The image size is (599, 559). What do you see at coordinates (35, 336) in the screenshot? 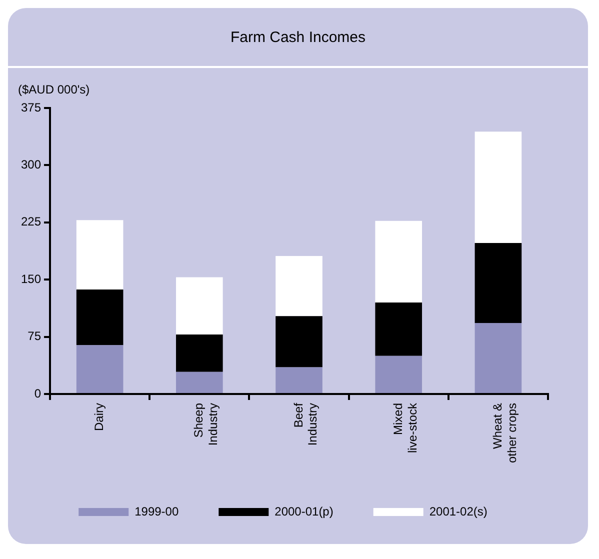
I see `y-tick-label: 75` at bounding box center [35, 336].